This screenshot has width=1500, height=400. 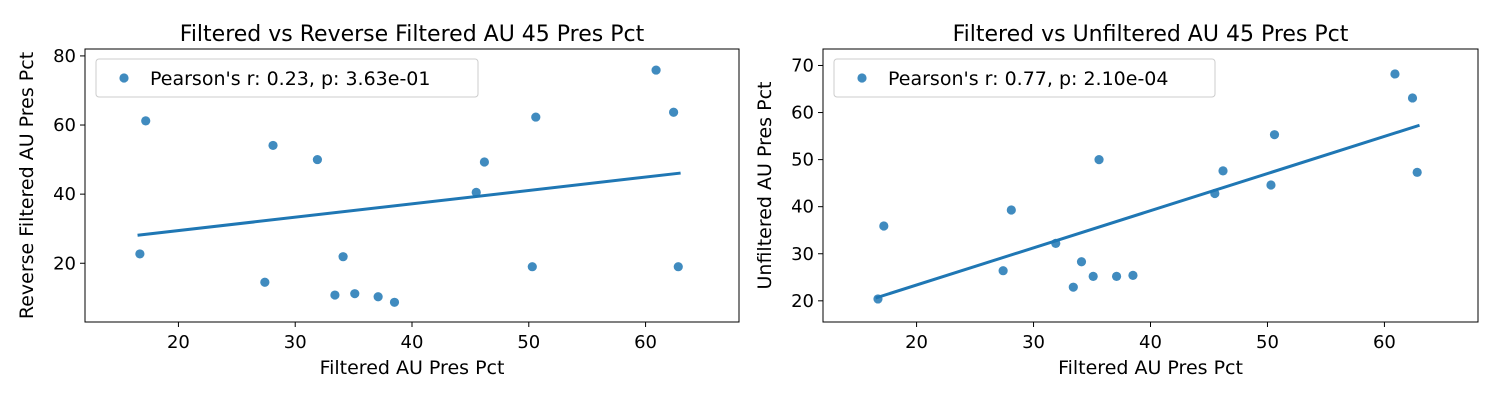 I want to click on chart-1-y-tick-label: 20, so click(x=64, y=263).